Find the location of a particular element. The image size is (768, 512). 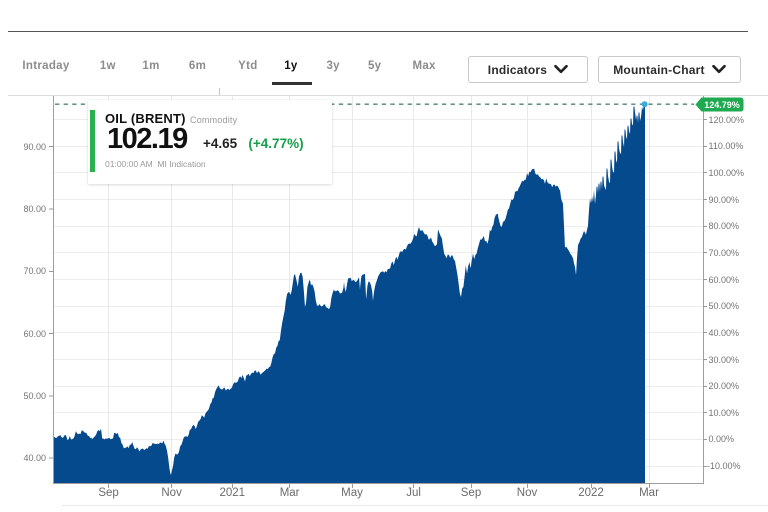

svg-text: 124.79% is located at coordinates (722, 105).